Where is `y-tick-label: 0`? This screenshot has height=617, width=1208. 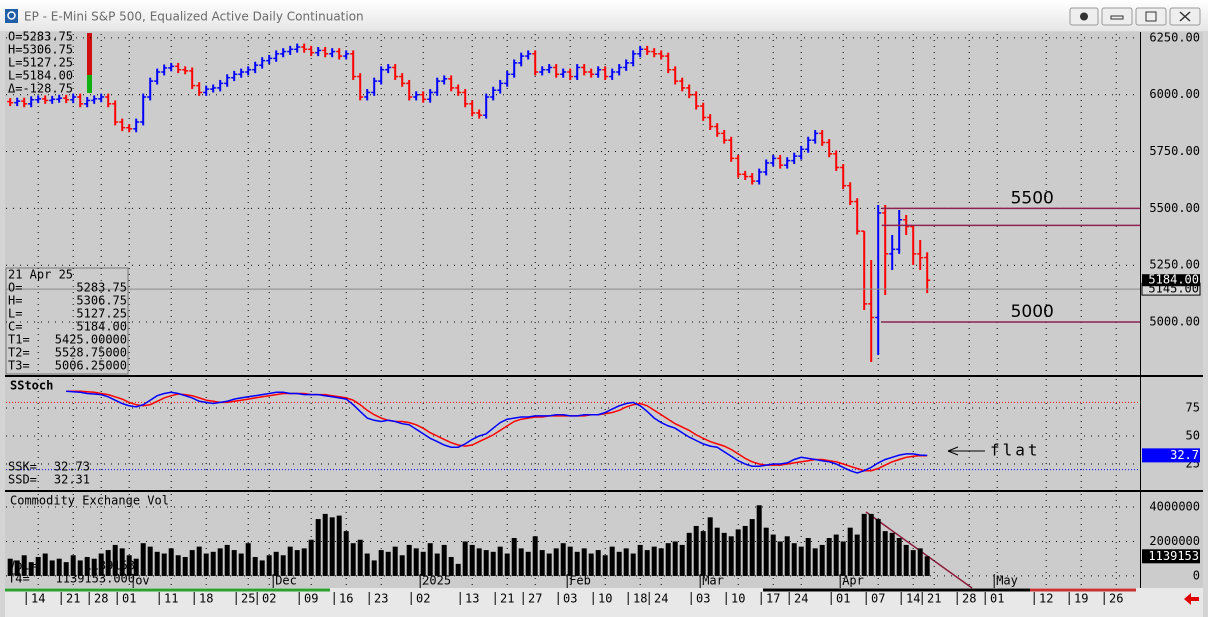 y-tick-label: 0 is located at coordinates (1196, 575).